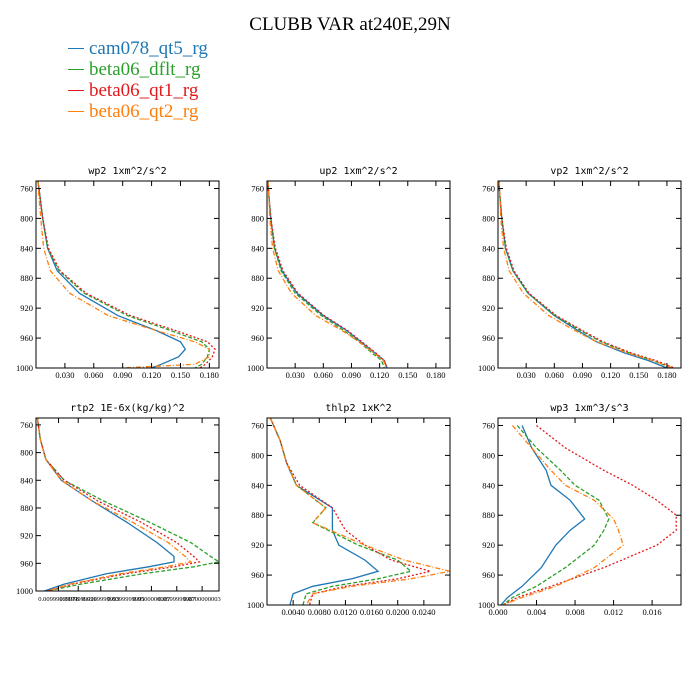 This screenshot has width=700, height=700. What do you see at coordinates (127, 171) in the screenshot?
I see `panel-title: wp2 1xm^2/s^2` at bounding box center [127, 171].